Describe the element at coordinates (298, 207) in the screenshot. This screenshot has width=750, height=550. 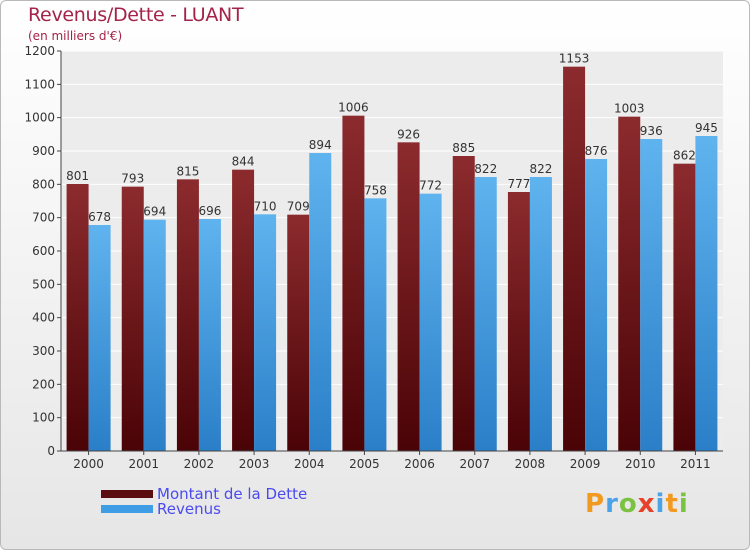
I see `data-label-dette: 709` at that location.